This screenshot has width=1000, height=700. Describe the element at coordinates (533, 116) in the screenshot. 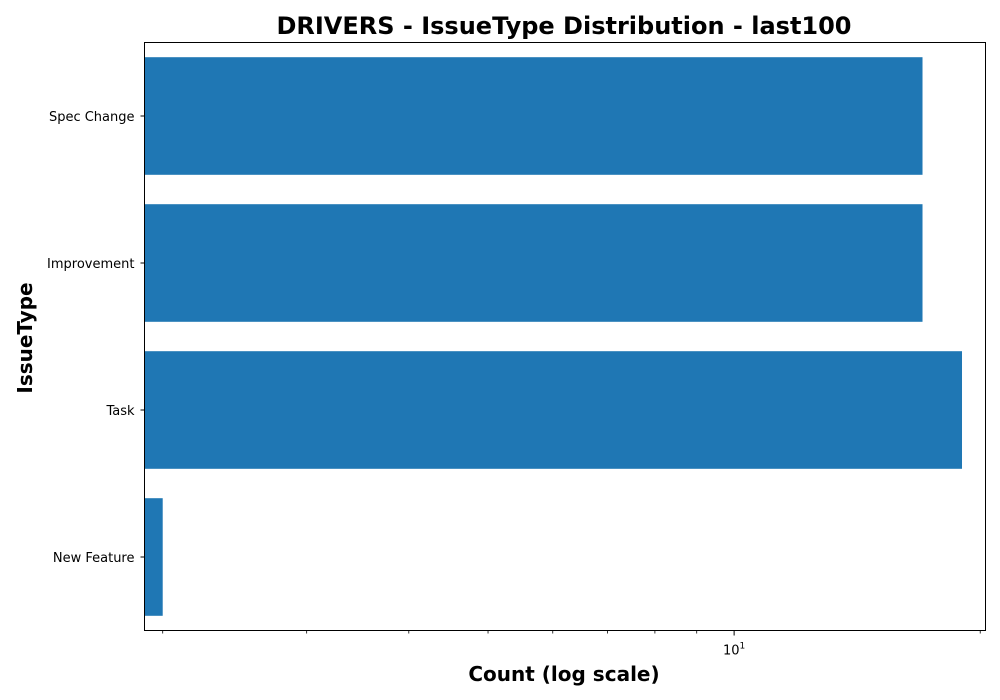

I see `bar-spec-change` at that location.